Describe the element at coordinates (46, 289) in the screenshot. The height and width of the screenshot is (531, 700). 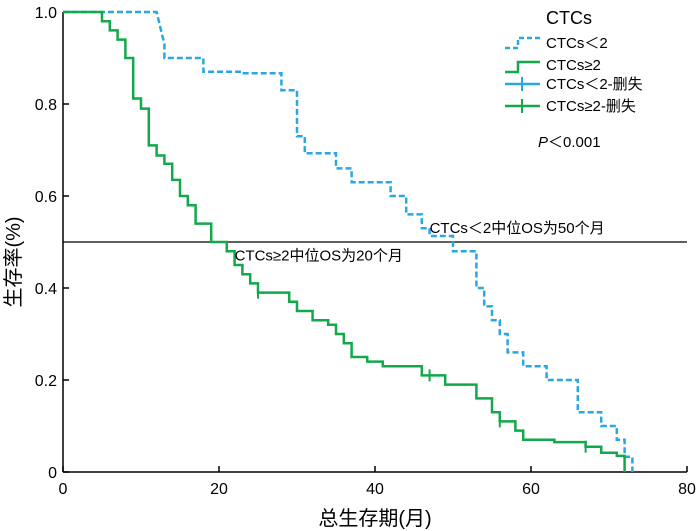
I see `y-tick-label: 0.4` at that location.